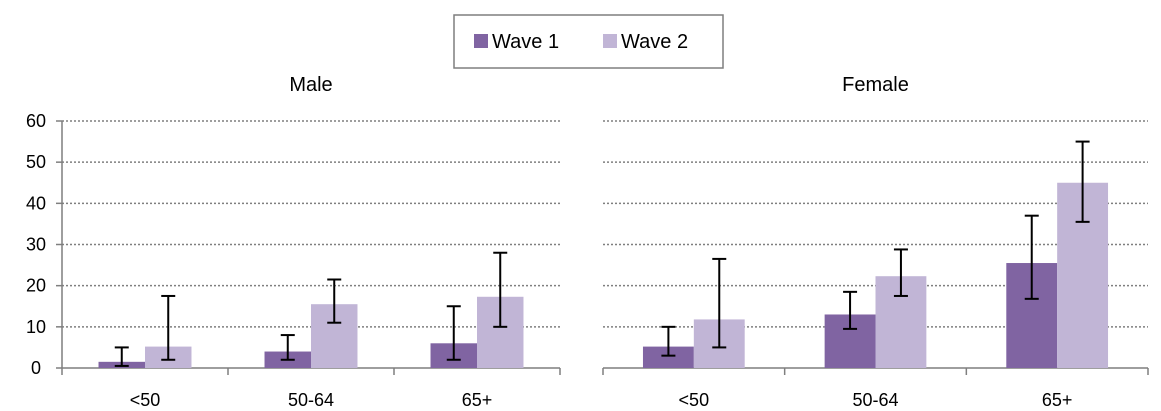 This screenshot has width=1161, height=411. I want to click on y-tick-label: 20, so click(36, 286).